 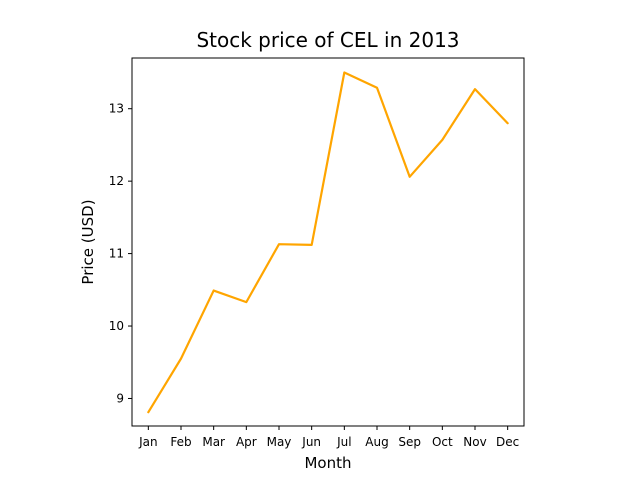 What do you see at coordinates (180, 442) in the screenshot?
I see `x-tick-label: Feb` at bounding box center [180, 442].